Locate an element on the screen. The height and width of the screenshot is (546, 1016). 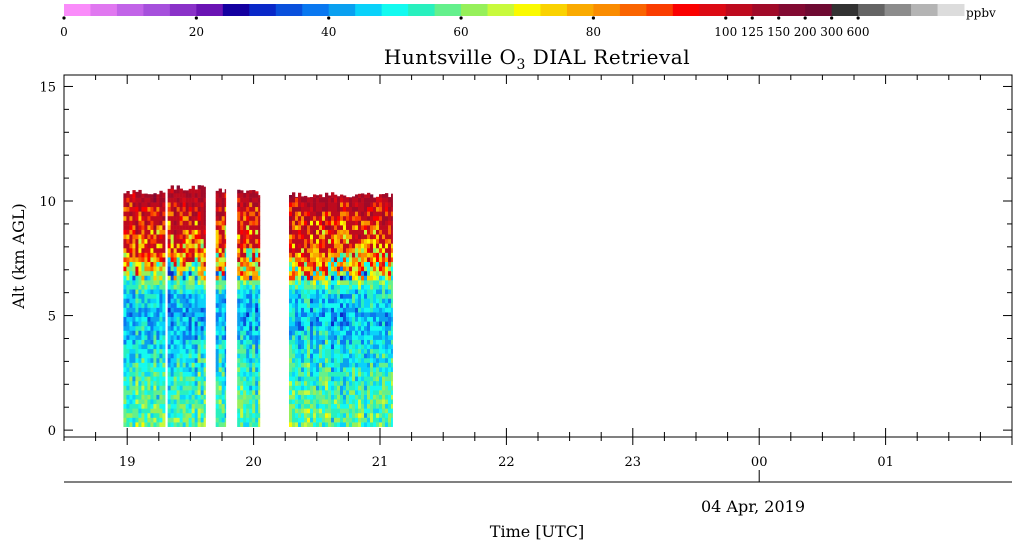
colorbar-segment is located at coordinates (925, 10).